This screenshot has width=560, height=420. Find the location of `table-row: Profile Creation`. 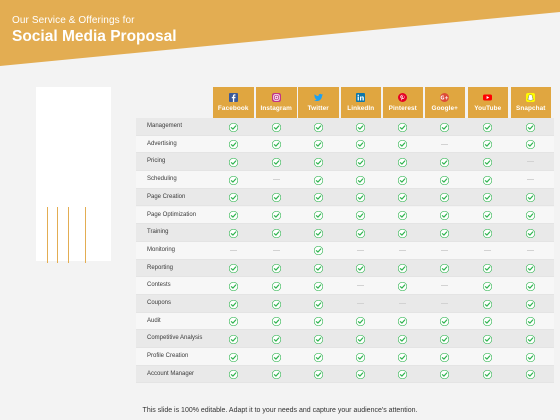

table-row: Profile Creation is located at coordinates (345, 357).